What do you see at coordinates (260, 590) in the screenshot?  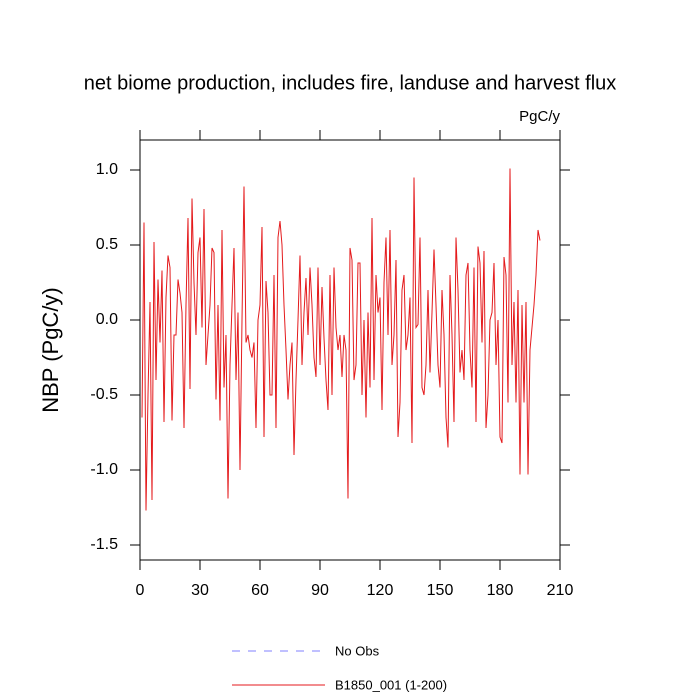 I see `x-tick-label: 60` at bounding box center [260, 590].